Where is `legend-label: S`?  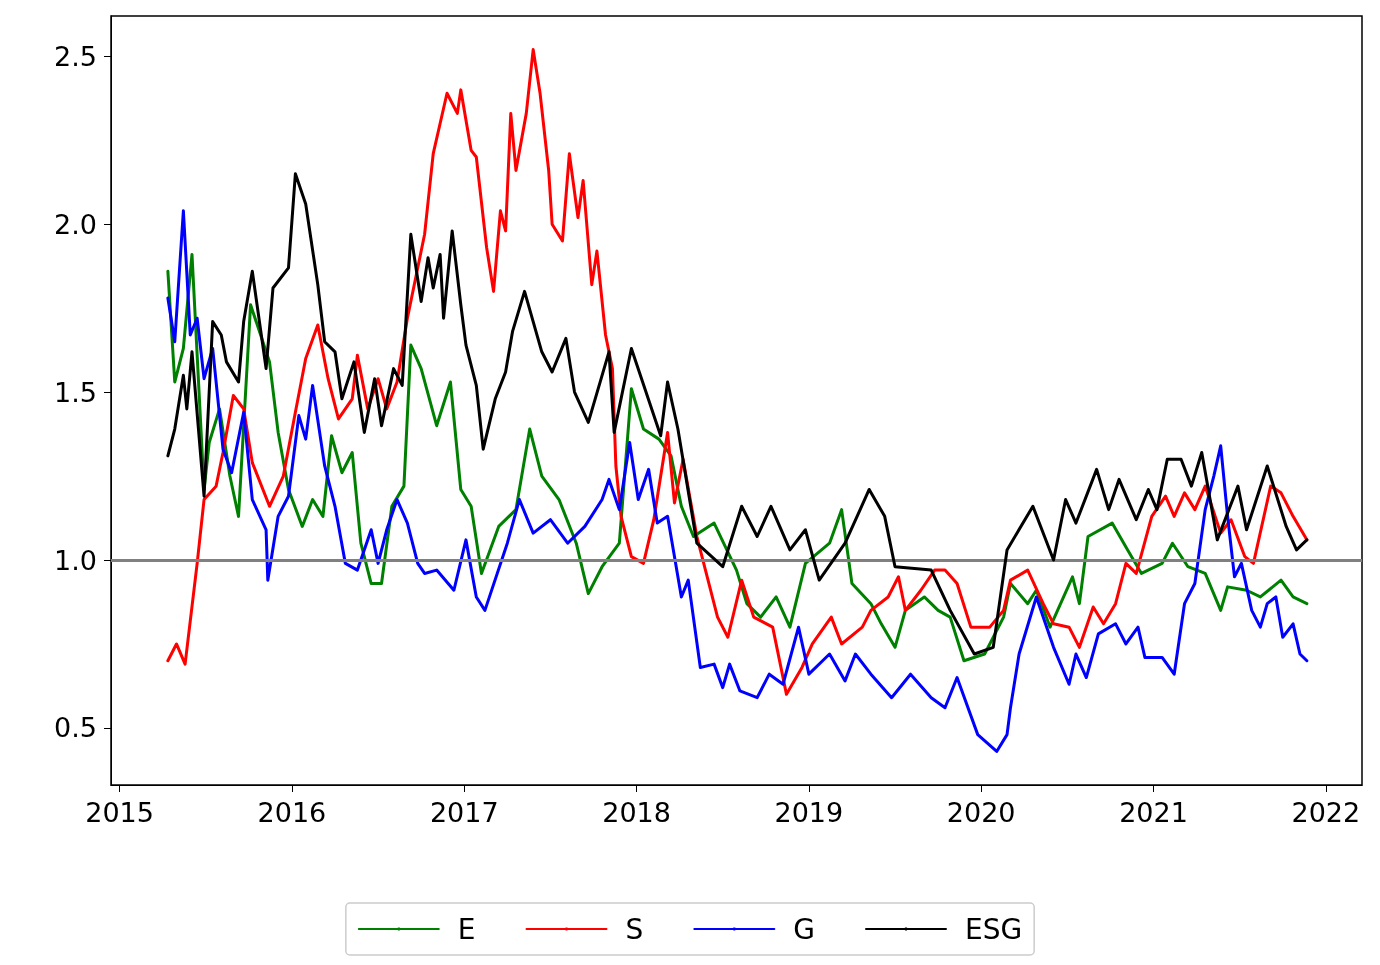 legend-label: S is located at coordinates (634, 929).